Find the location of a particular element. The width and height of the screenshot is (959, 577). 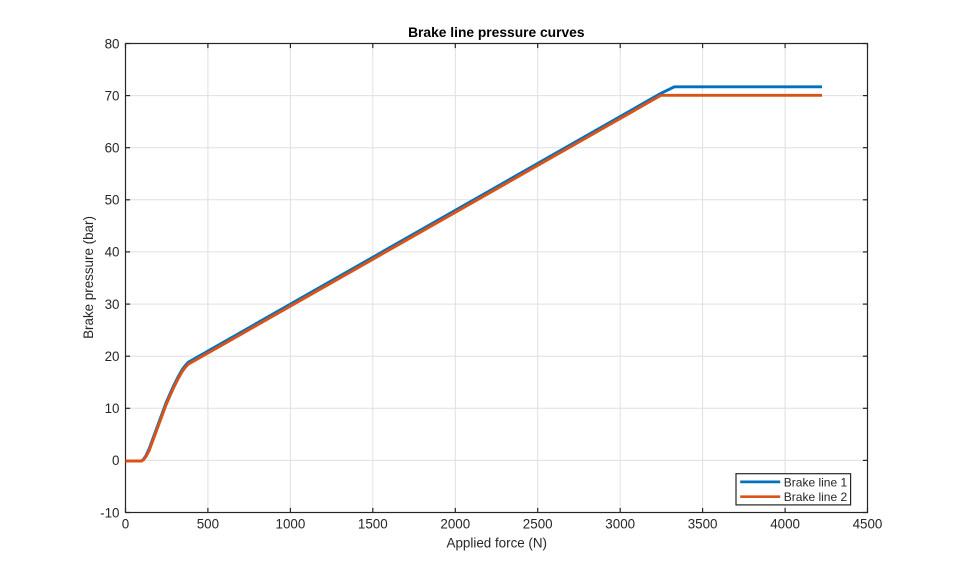

svg-text: 4500 is located at coordinates (868, 524).